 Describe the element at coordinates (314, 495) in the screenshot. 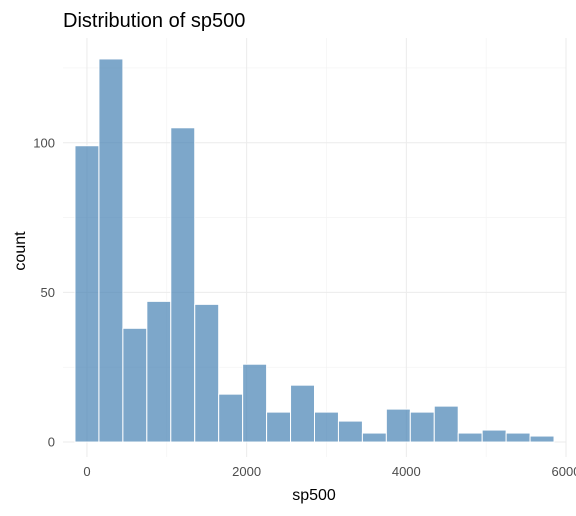

I see `x-axis-title: sp500` at that location.